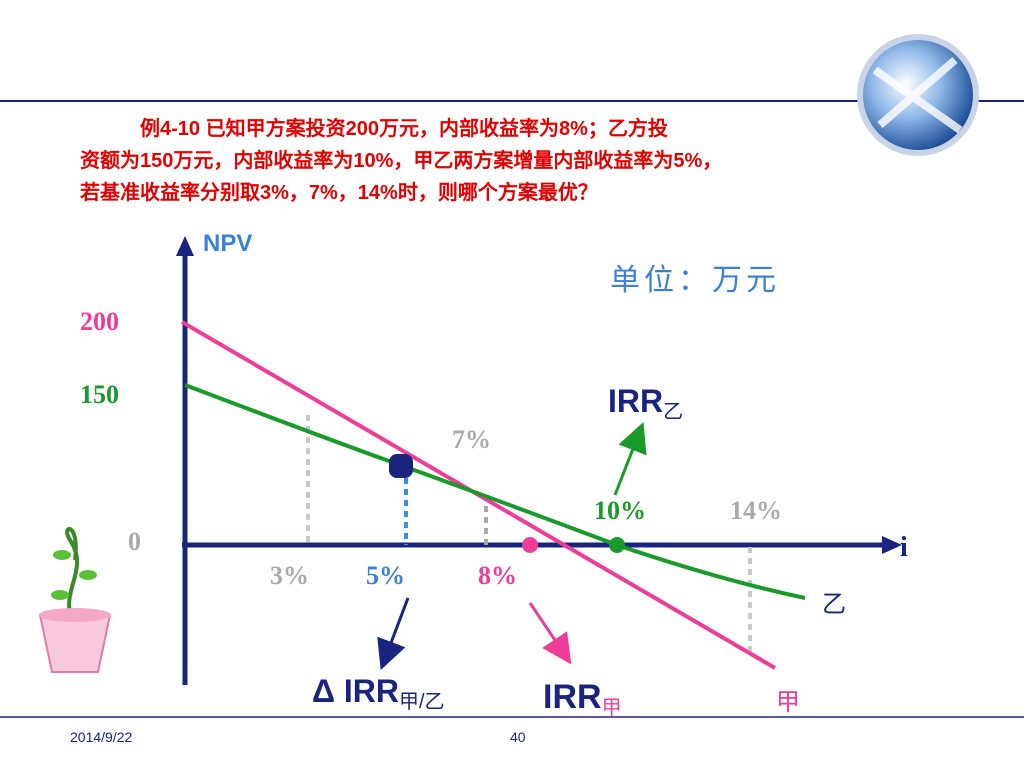  I want to click on curve-label: 甲, so click(788, 702).